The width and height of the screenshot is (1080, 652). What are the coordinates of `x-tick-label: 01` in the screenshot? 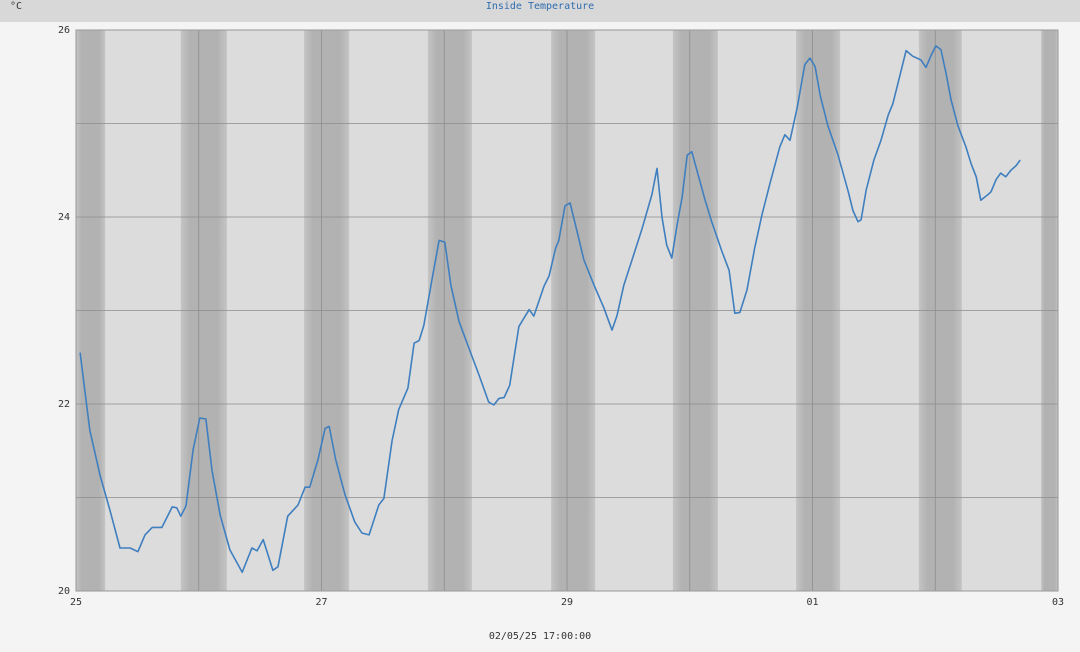 It's located at (812, 602).